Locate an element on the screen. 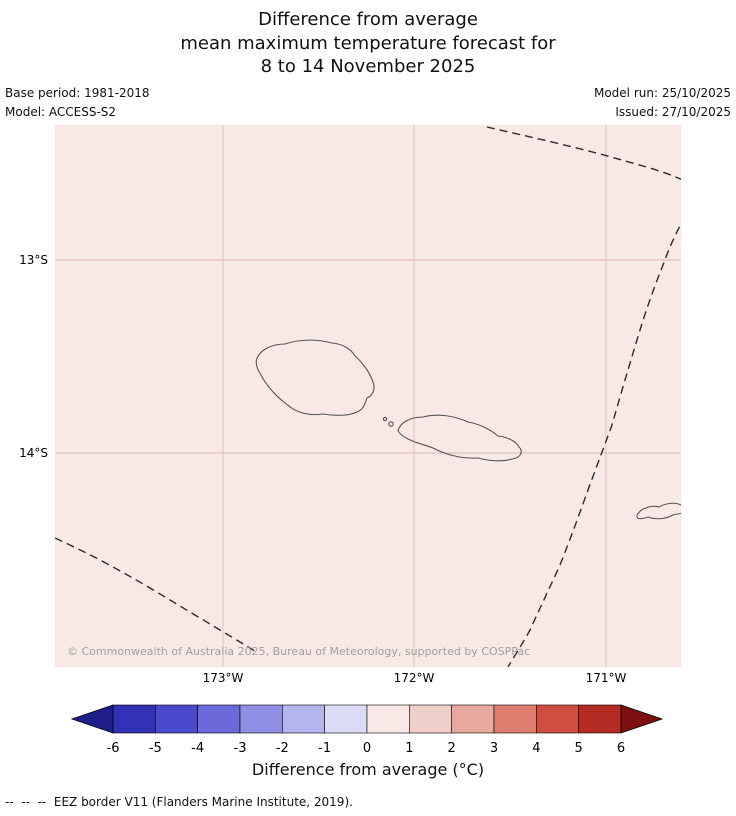  coastline-manono-islet is located at coordinates (391, 424).